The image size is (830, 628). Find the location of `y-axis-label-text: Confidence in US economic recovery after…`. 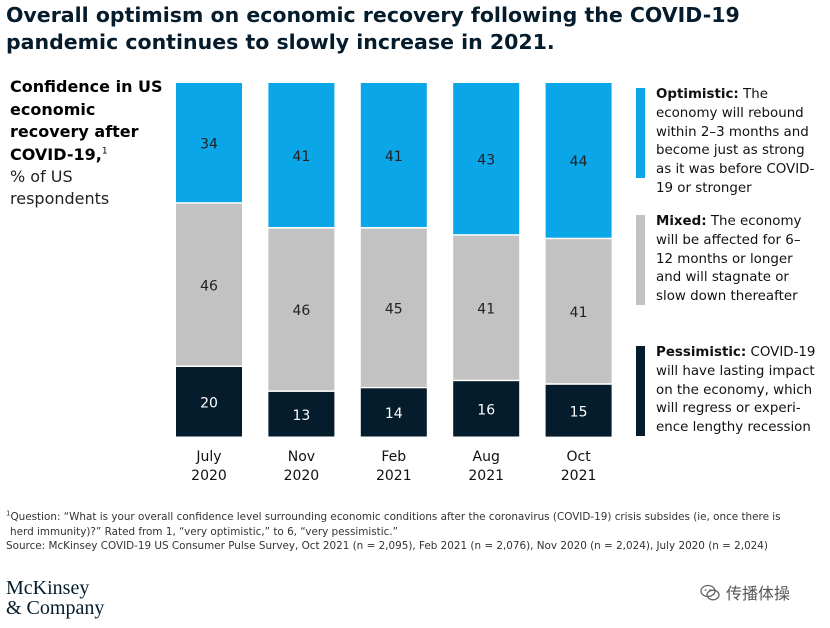

y-axis-label-text: Confidence in US economic recovery after… is located at coordinates (86, 120).